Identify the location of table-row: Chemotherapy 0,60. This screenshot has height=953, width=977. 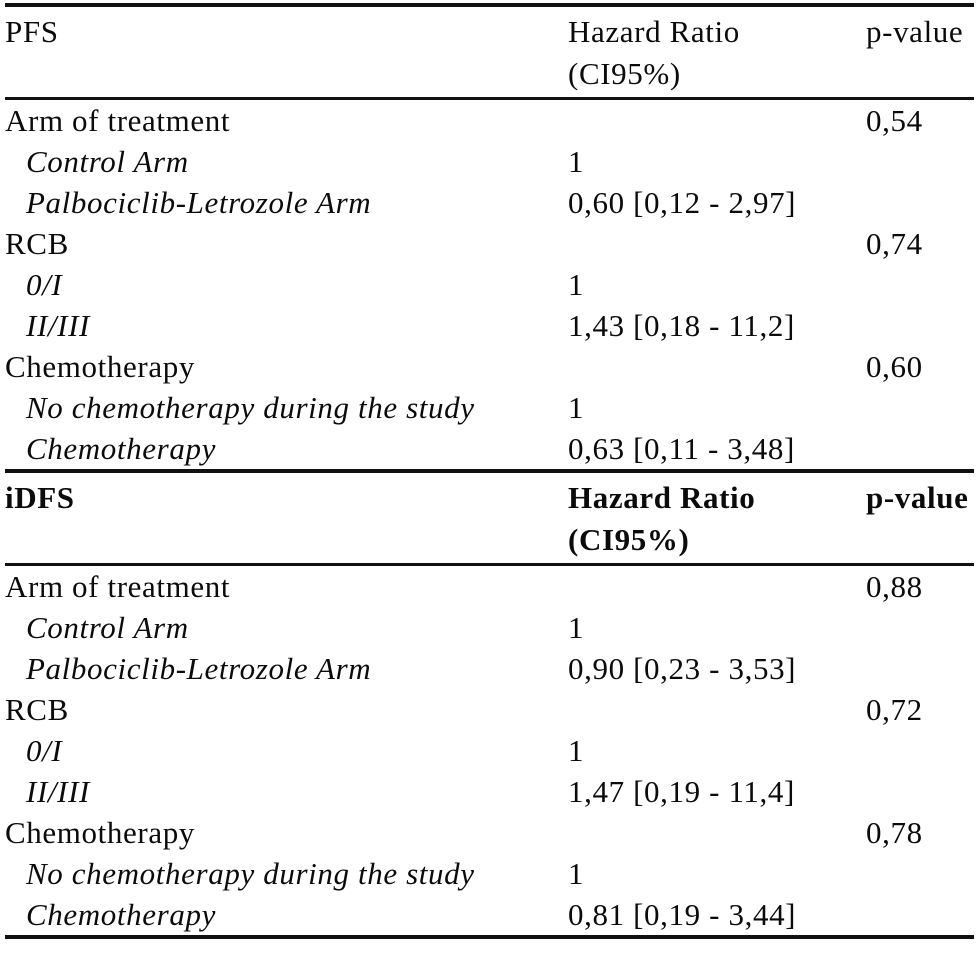
(489, 366).